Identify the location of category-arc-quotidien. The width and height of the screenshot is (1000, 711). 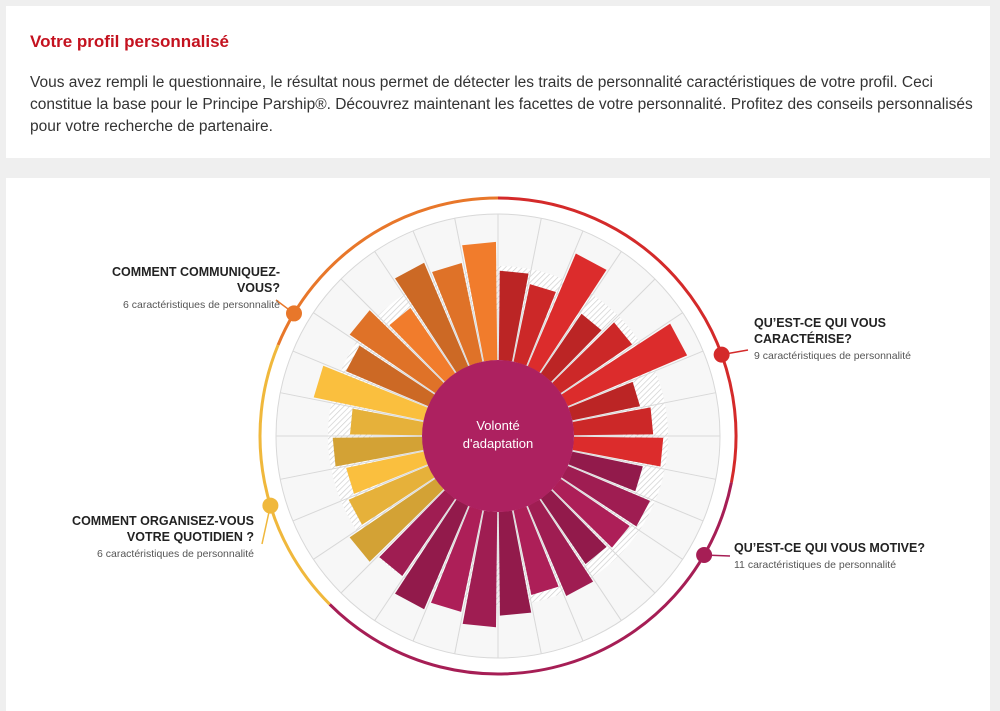
(294, 475).